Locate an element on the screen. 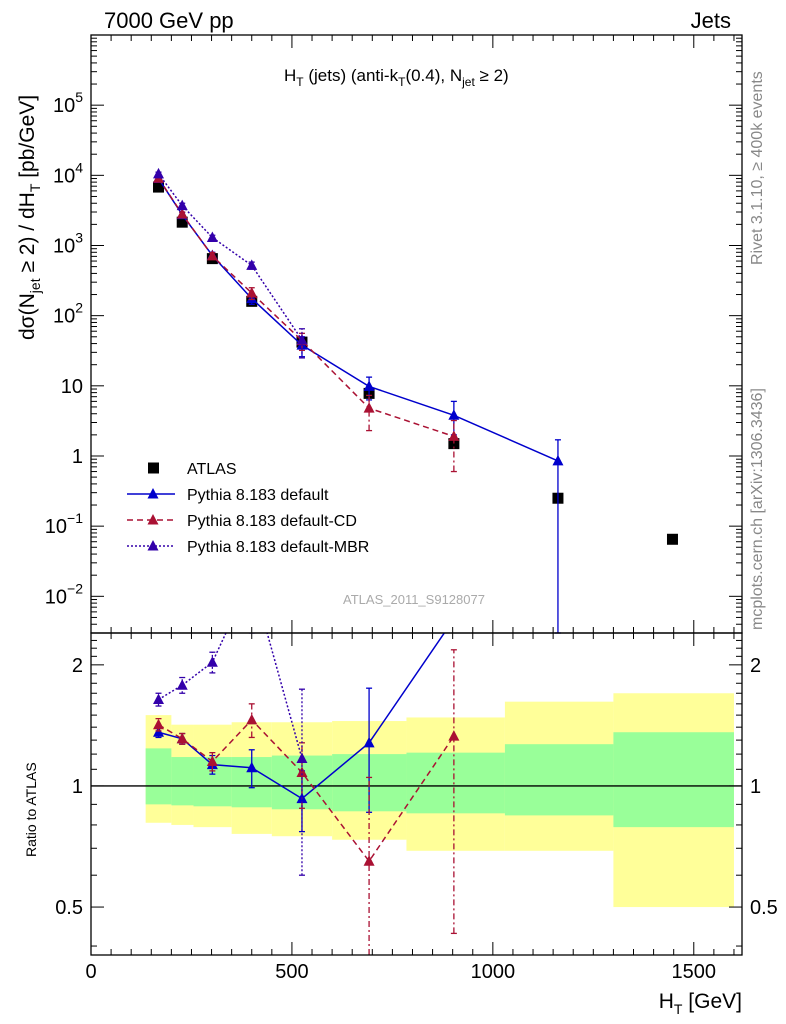 This screenshot has width=786, height=1024. y-tick-label: 10⁻¹ is located at coordinates (64, 524).